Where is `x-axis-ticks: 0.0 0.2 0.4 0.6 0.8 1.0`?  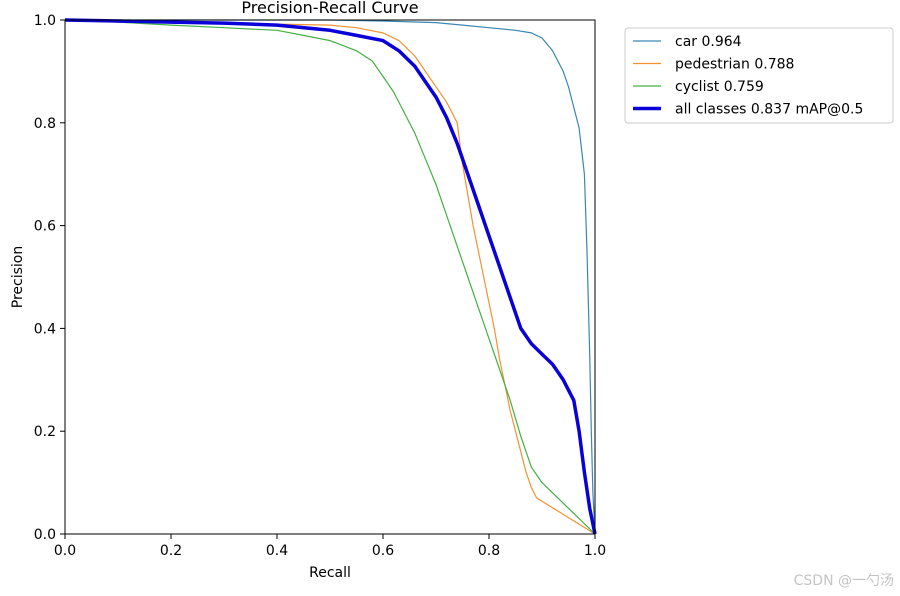 x-axis-ticks: 0.0 0.2 0.4 0.6 0.8 1.0 is located at coordinates (330, 546).